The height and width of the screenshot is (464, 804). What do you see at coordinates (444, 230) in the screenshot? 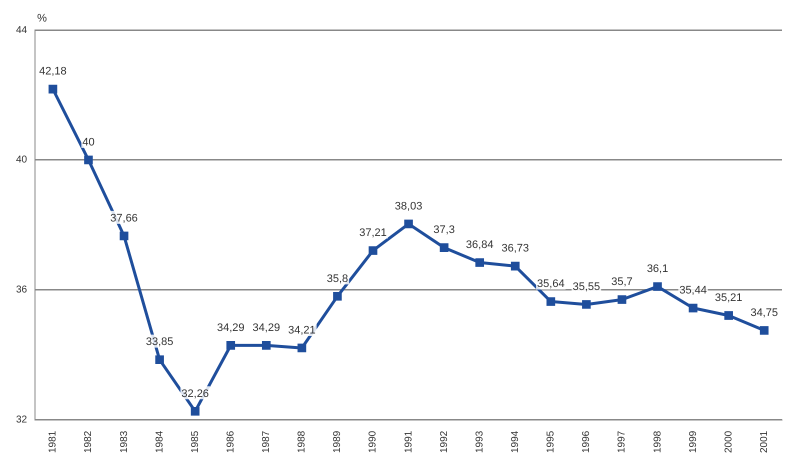
I see `data-label: 37,3` at bounding box center [444, 230].